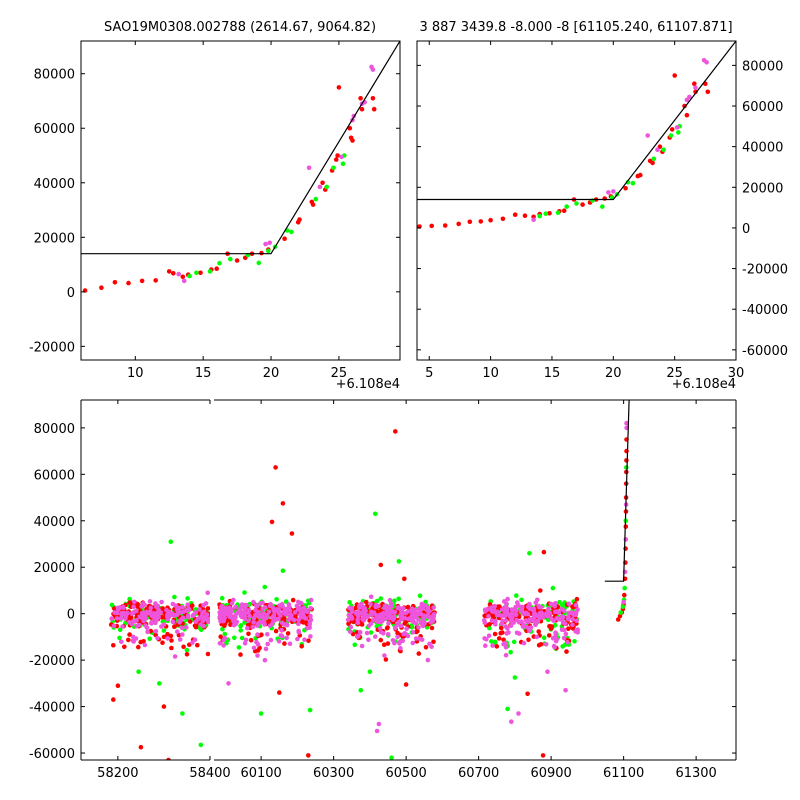 The image size is (800, 800). Describe the element at coordinates (765, 270) in the screenshot. I see `y-tick-label: -20000` at that location.